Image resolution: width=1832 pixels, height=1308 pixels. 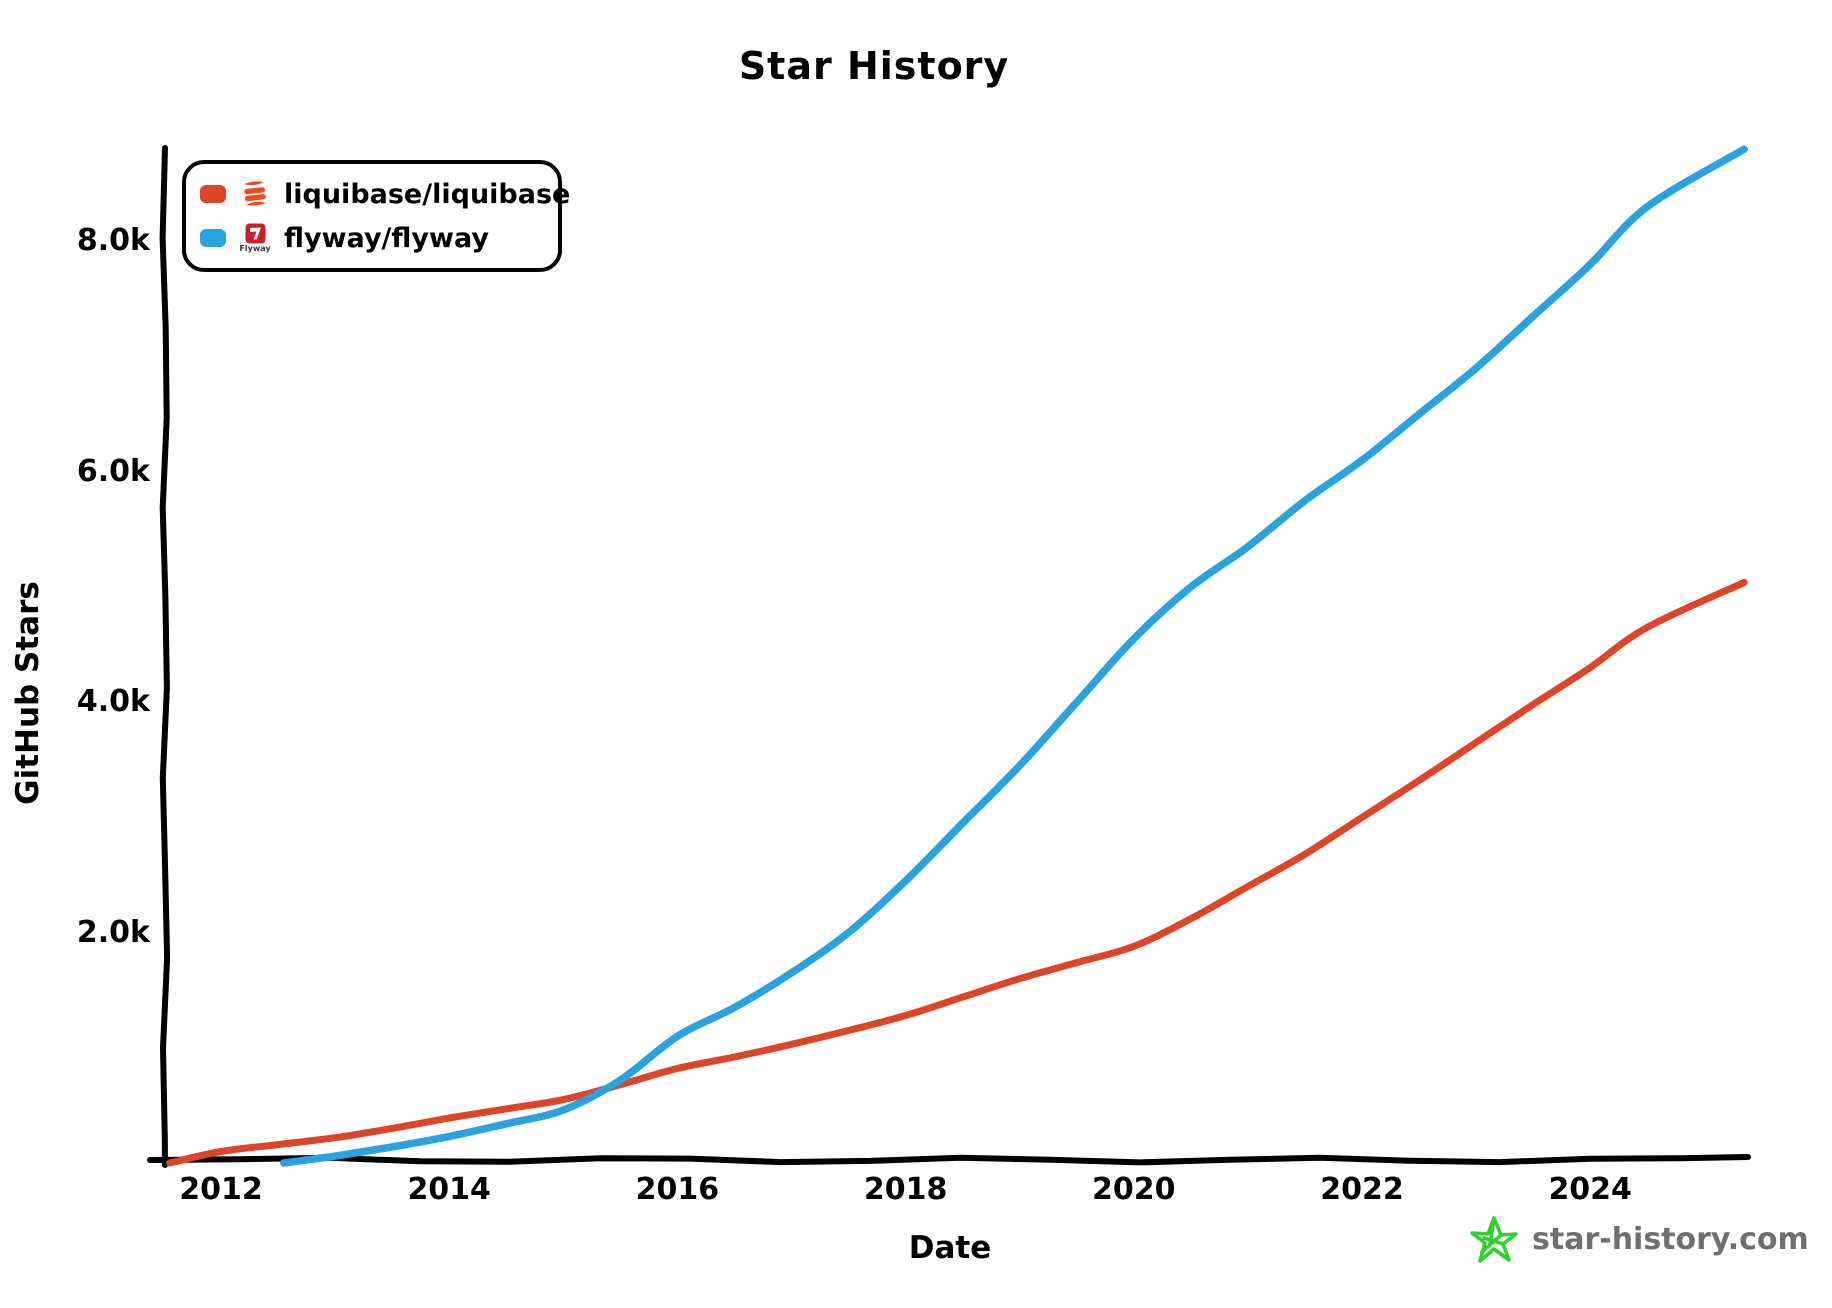 I want to click on legend: liquibase/liquibase Flyway flyway/flyway, so click(x=376, y=216).